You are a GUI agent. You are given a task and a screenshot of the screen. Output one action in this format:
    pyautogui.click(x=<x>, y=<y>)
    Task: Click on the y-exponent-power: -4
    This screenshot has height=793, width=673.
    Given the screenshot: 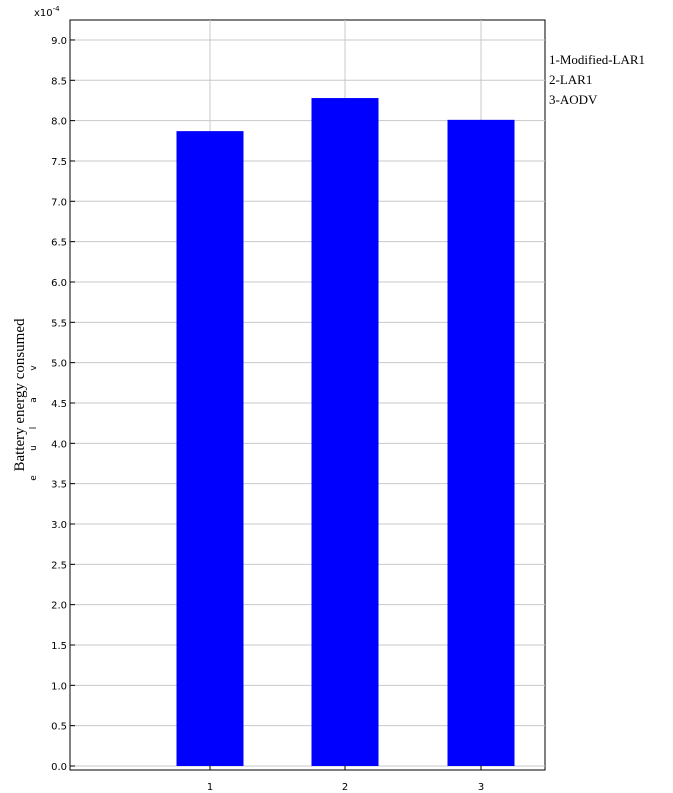 What is the action you would take?
    pyautogui.click(x=57, y=9)
    